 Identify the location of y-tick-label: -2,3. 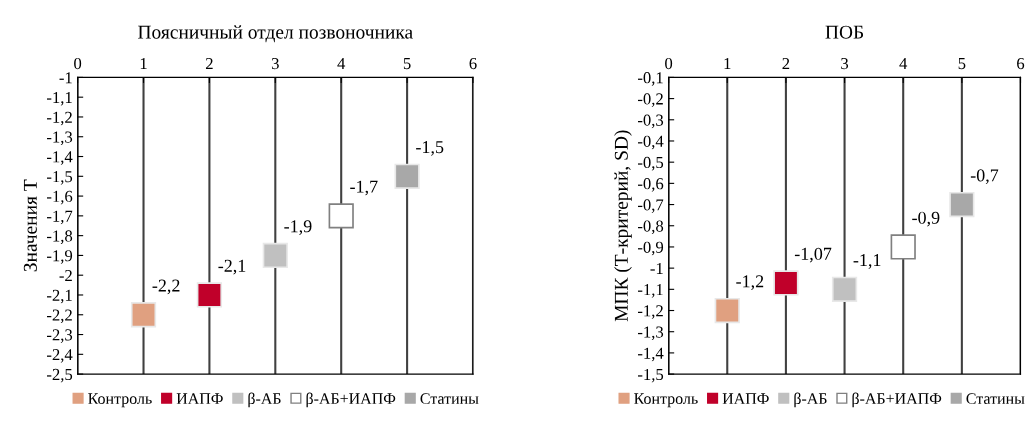
(60, 336).